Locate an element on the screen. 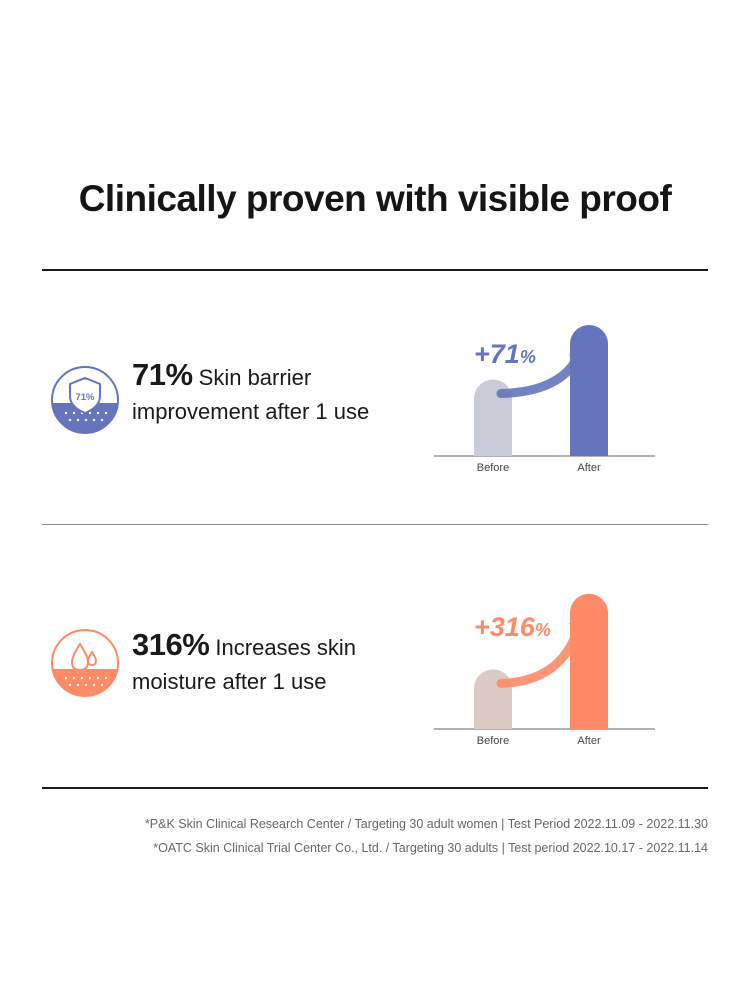 The width and height of the screenshot is (750, 1000). page-title: Clinically proven with visible proof is located at coordinates (375, 198).